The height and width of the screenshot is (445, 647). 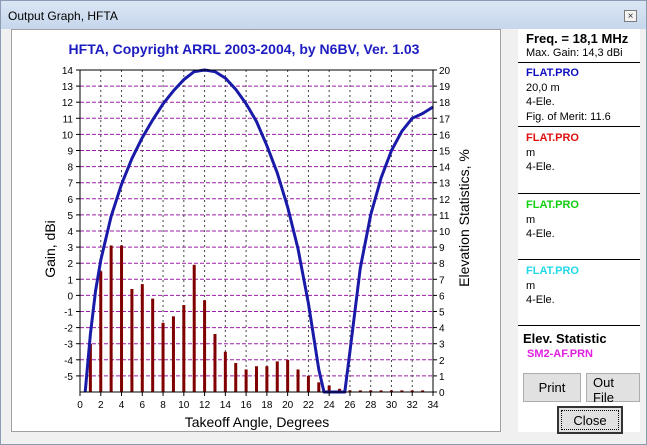 I want to click on y2-tick-label: 4, so click(x=442, y=329).